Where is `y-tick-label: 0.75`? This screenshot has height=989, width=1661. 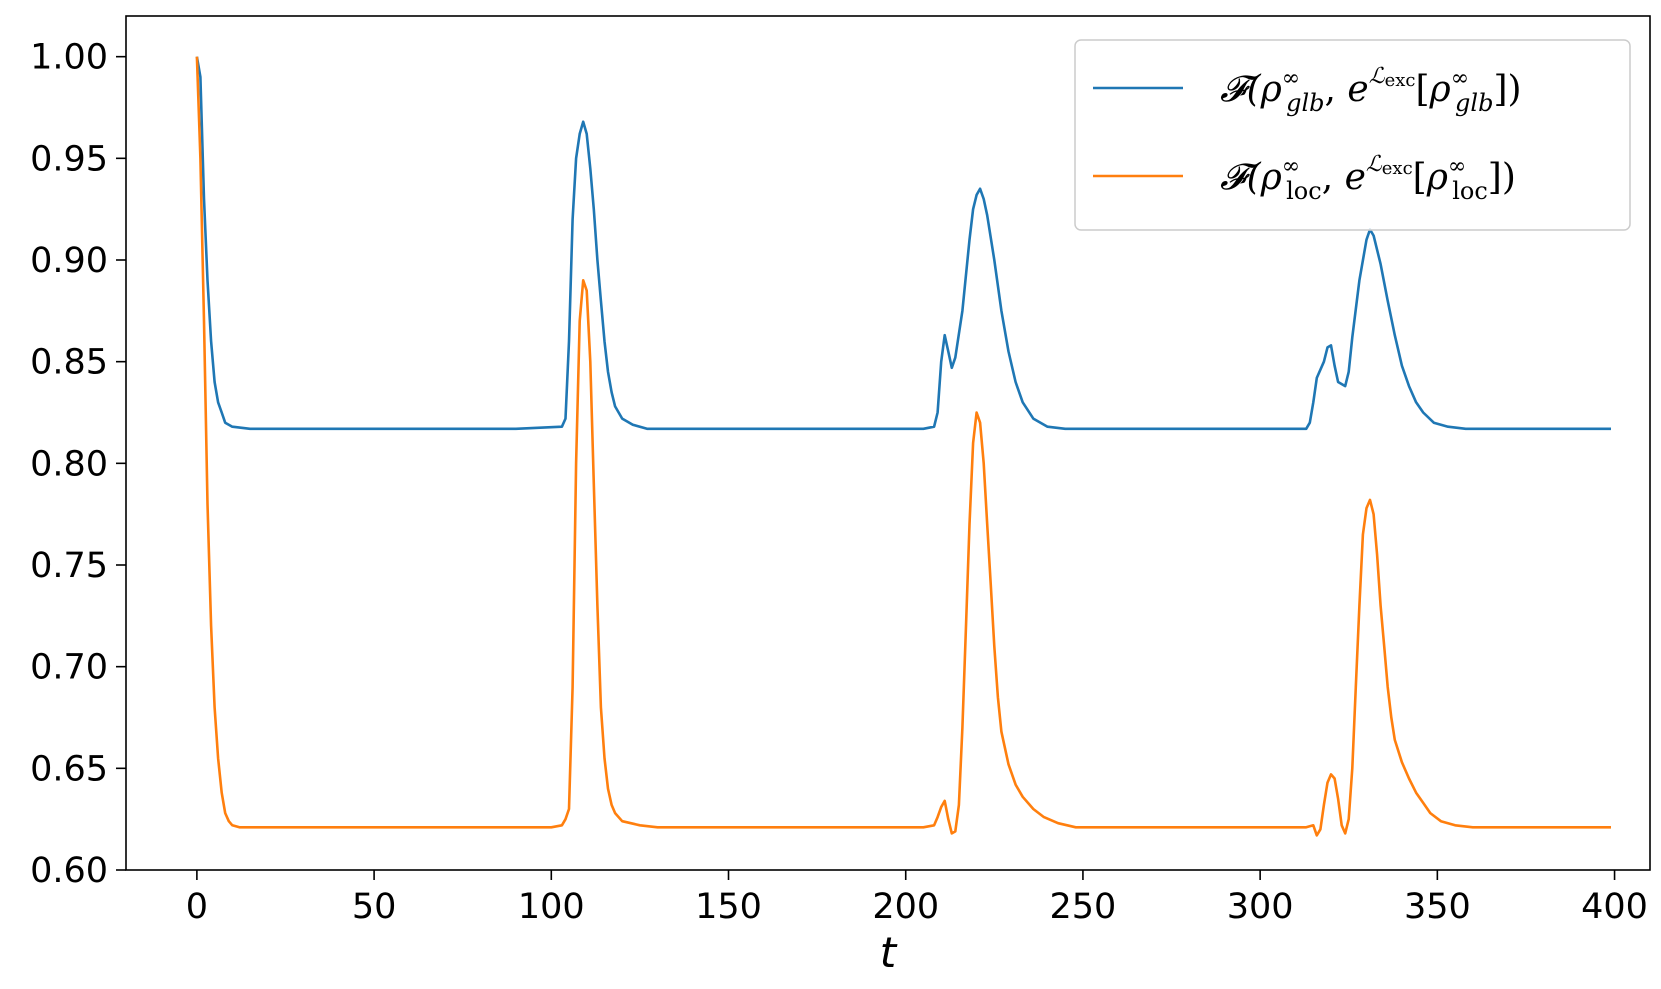
y-tick-label: 0.75 is located at coordinates (69, 566).